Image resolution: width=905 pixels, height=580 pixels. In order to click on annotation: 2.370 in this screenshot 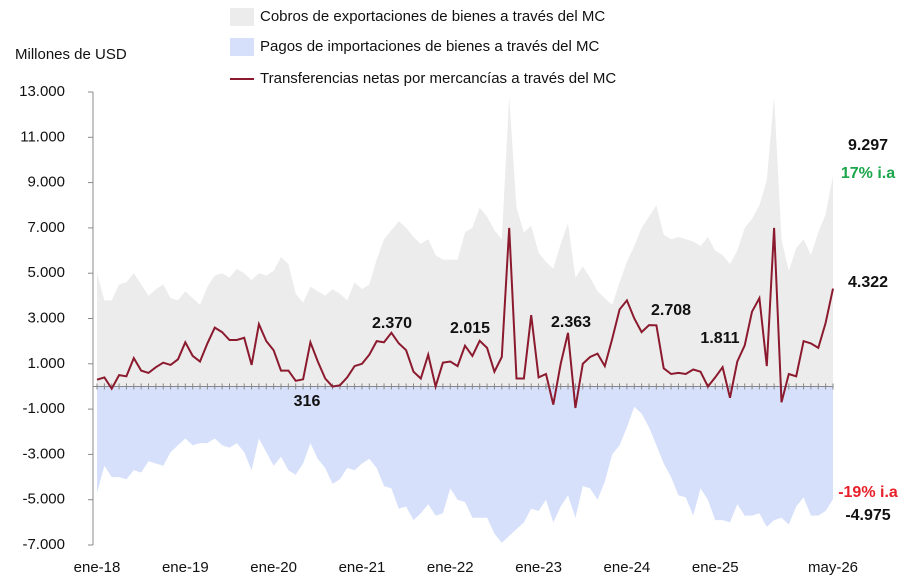, I will do `click(392, 323)`.